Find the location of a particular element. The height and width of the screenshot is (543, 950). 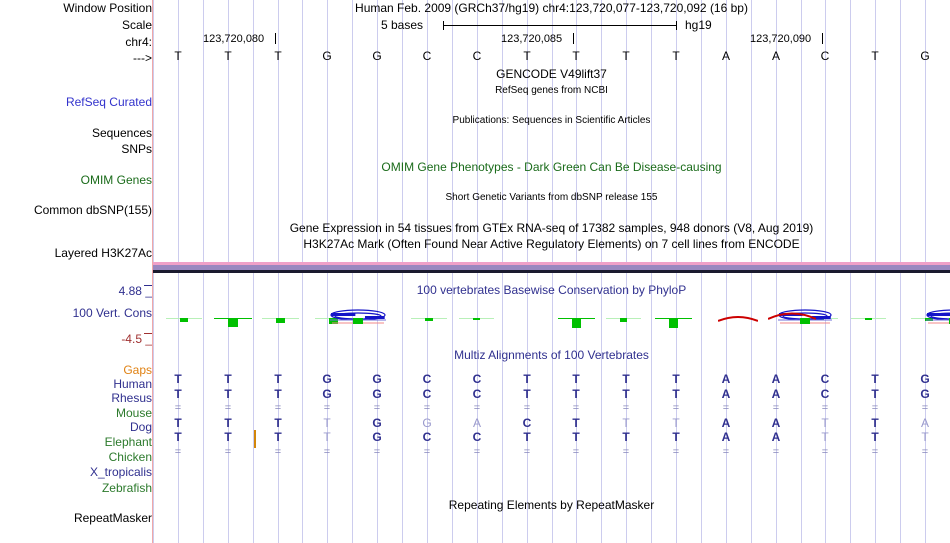

ruler-tick is located at coordinates (275, 38).